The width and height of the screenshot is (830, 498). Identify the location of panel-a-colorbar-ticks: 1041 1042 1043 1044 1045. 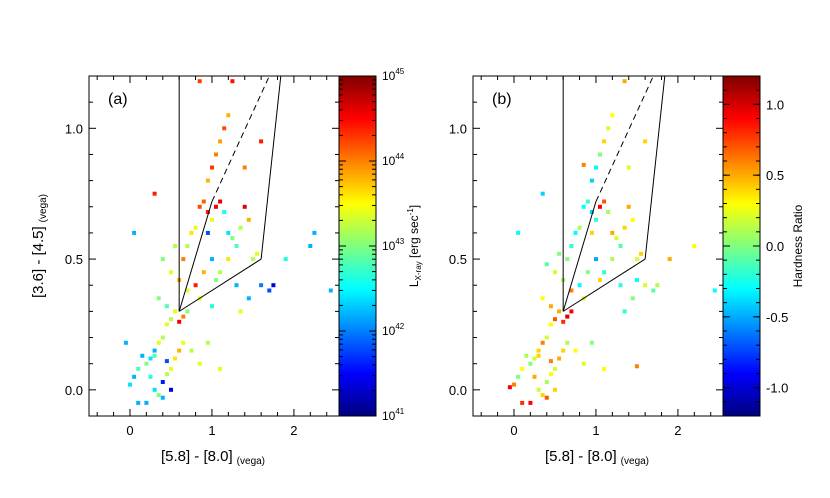
(372, 245).